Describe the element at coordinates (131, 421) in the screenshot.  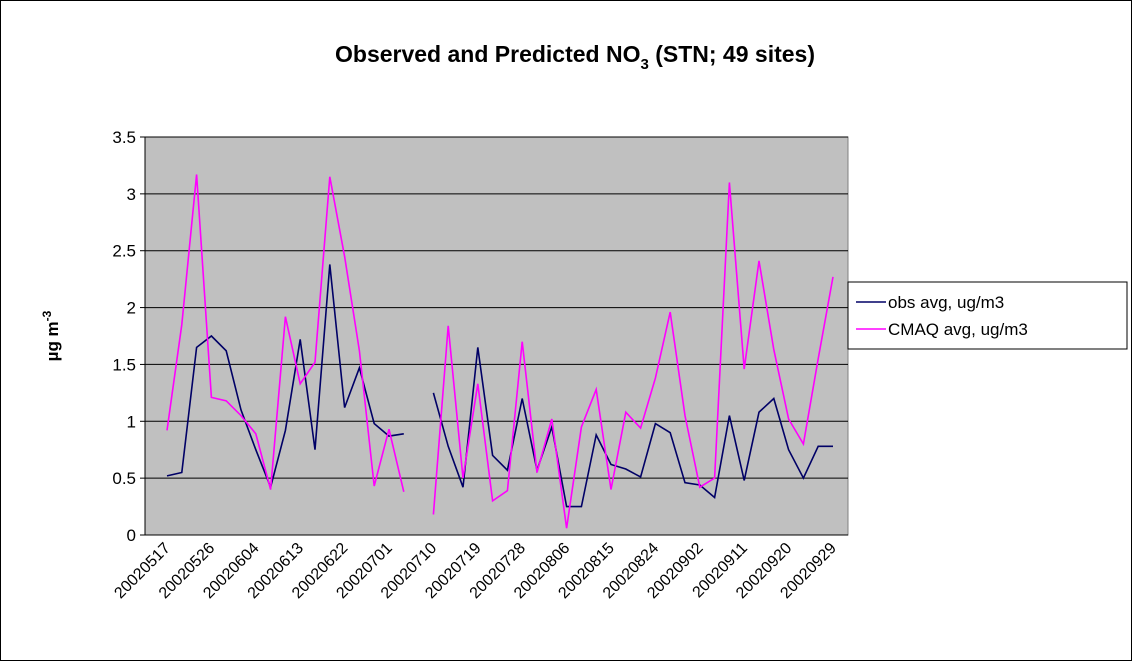
I see `y-tick-label: 1` at that location.